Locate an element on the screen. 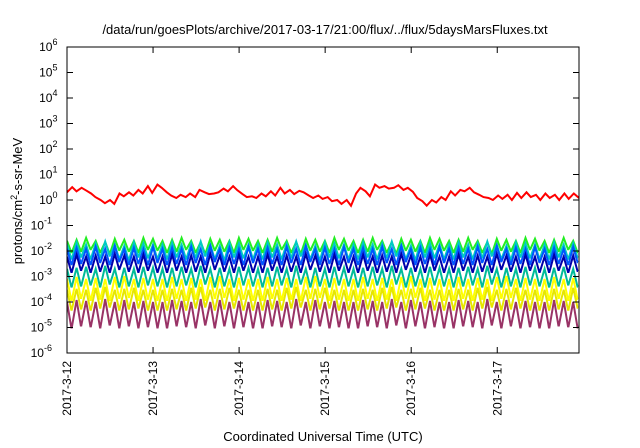  y-tick-label: 10⁻² is located at coordinates (41, 249).